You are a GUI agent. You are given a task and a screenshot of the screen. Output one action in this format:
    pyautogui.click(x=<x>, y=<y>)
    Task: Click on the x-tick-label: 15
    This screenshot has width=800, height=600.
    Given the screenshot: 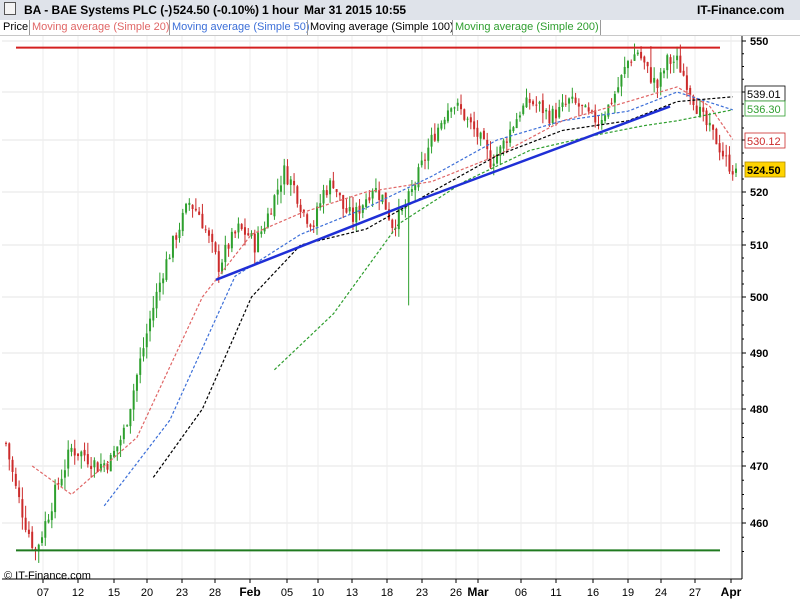 What is the action you would take?
    pyautogui.click(x=114, y=593)
    